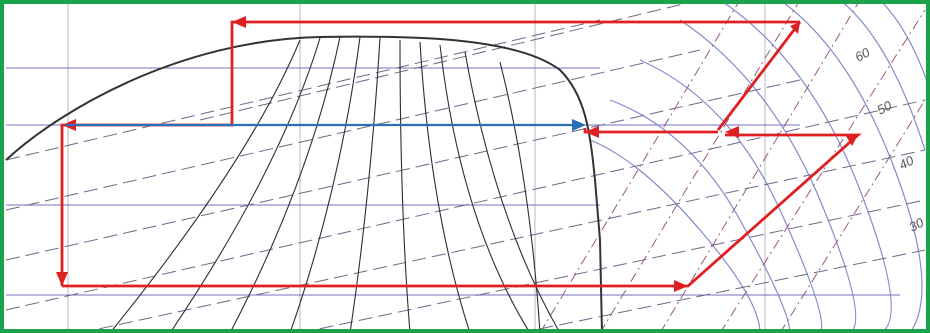 This screenshot has height=333, width=930. Describe the element at coordinates (326, 125) in the screenshot. I see `heat-transfer-arrow` at that location.